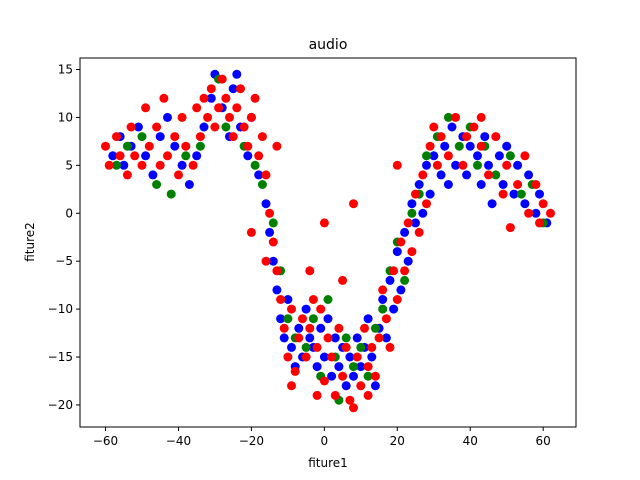 The width and height of the screenshot is (640, 480). I want to click on y-tick-label: −15, so click(60, 357).